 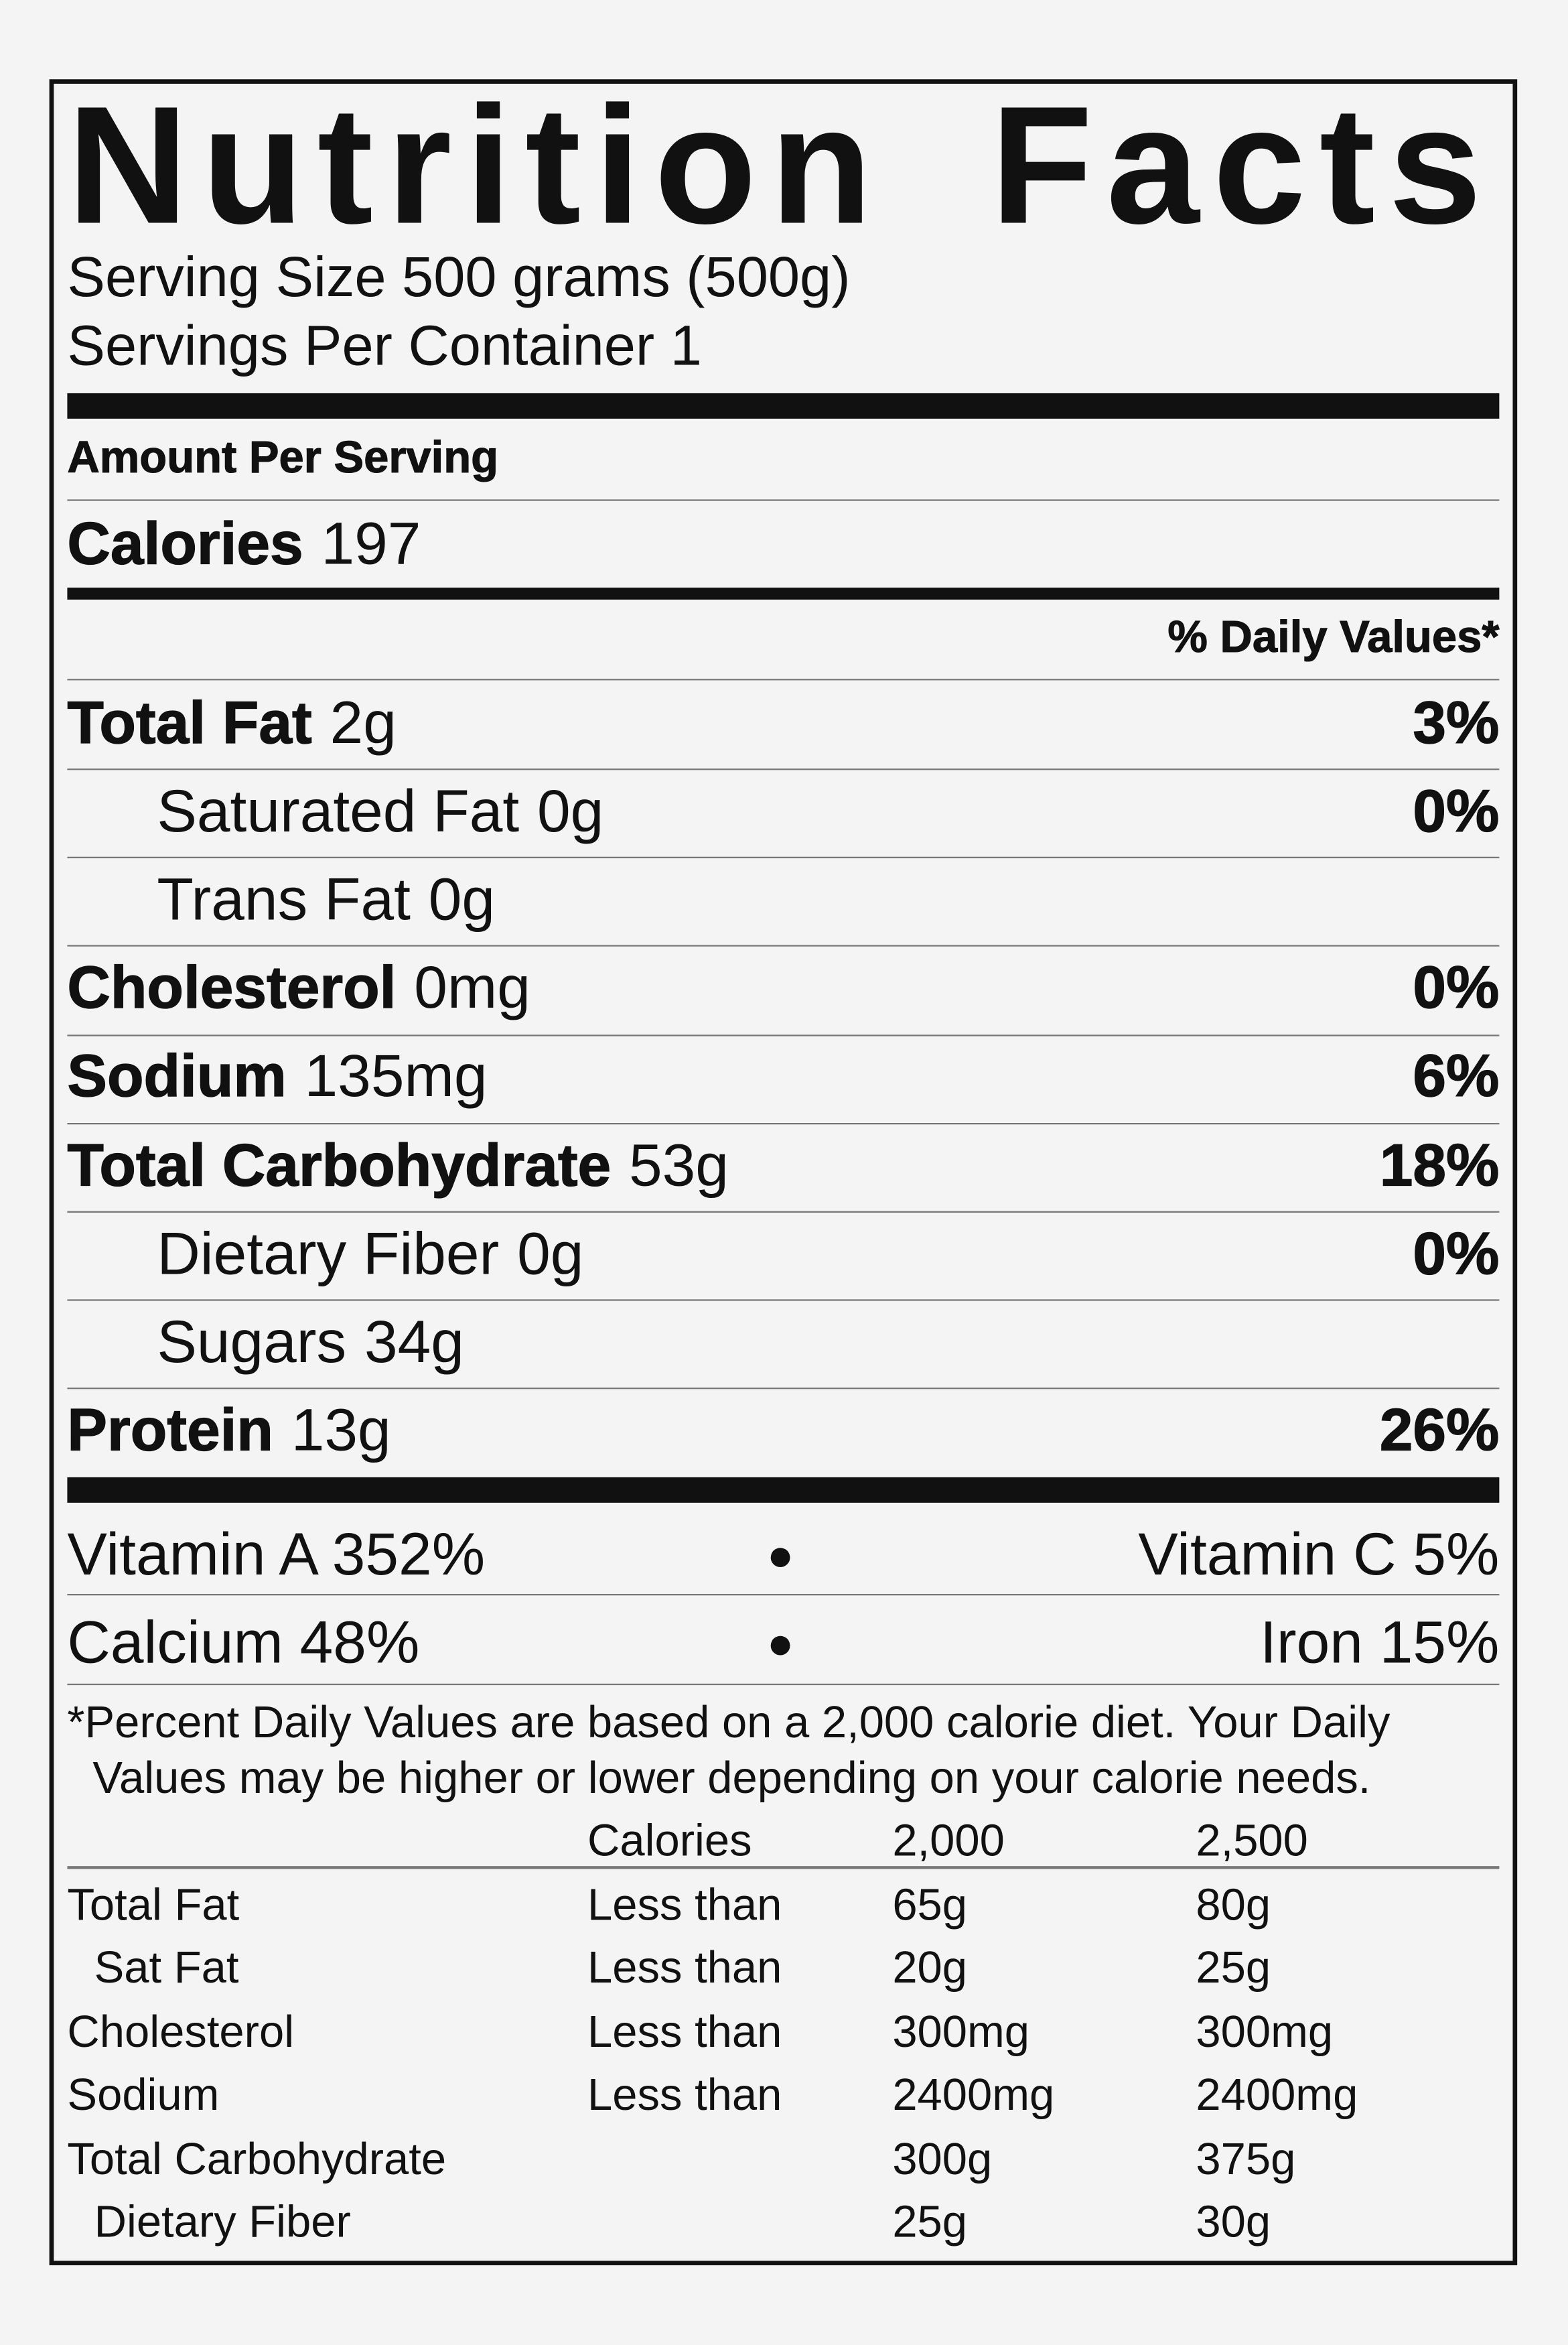 What do you see at coordinates (783, 1913) in the screenshot?
I see `reference-row: Total Fat Less than 65g 80g` at bounding box center [783, 1913].